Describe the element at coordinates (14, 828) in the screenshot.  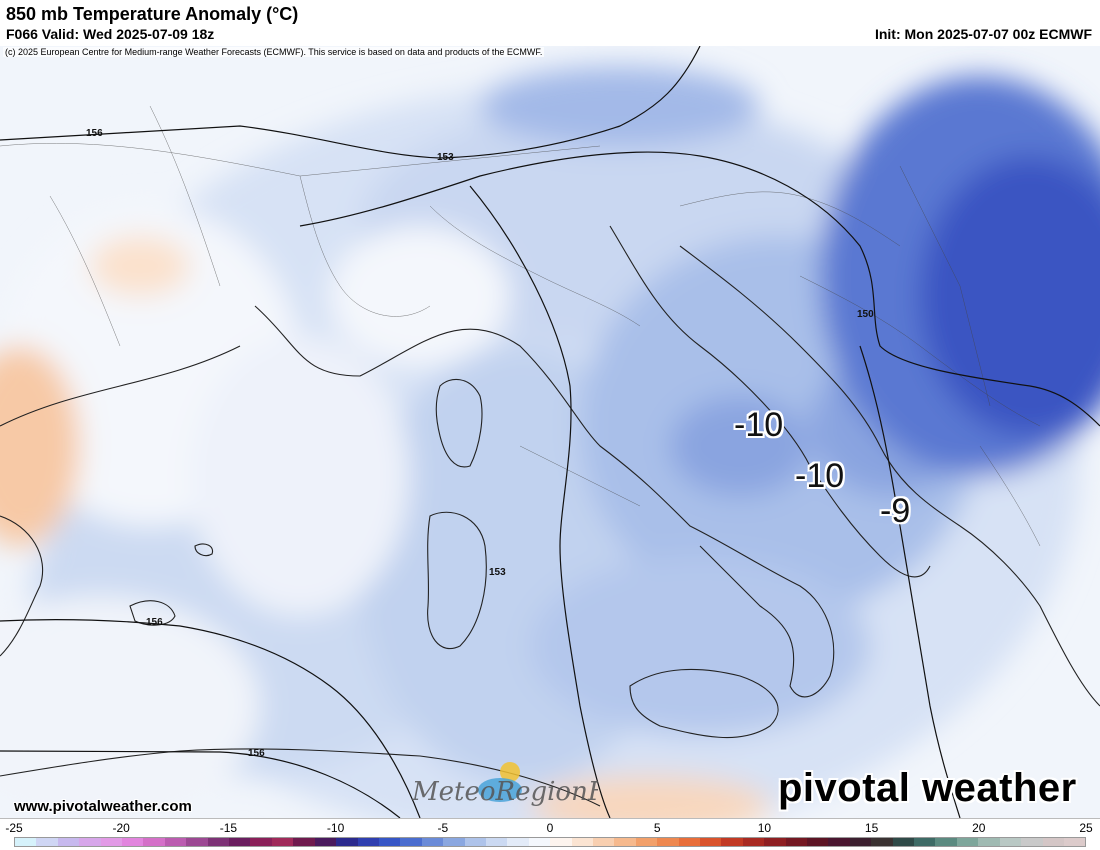
I see `colorbar-tick-label: -25` at that location.